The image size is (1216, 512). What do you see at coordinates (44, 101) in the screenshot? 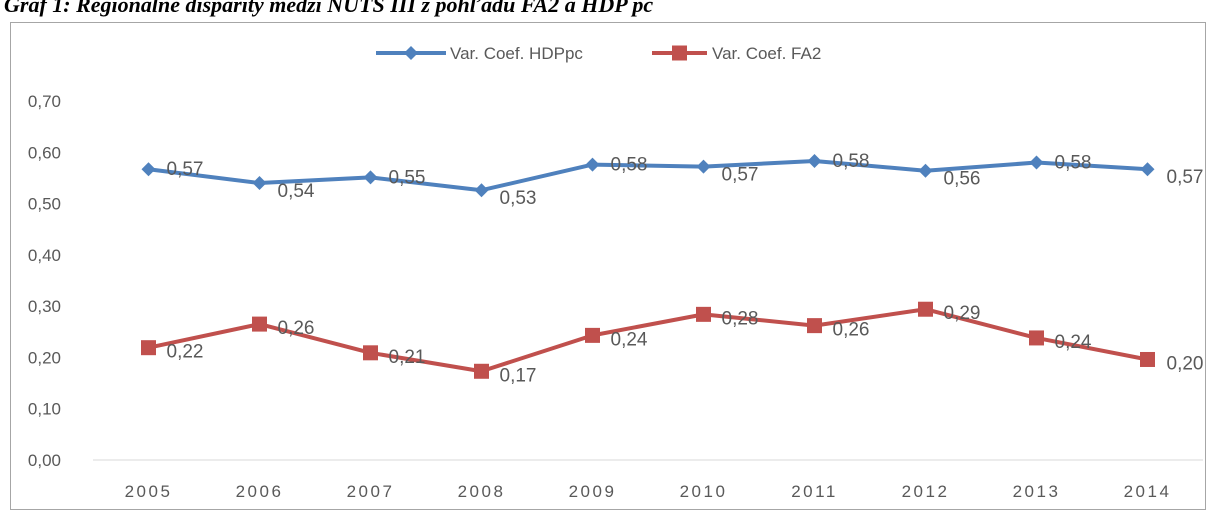
I see `y-tick-label: 0,70` at bounding box center [44, 101].